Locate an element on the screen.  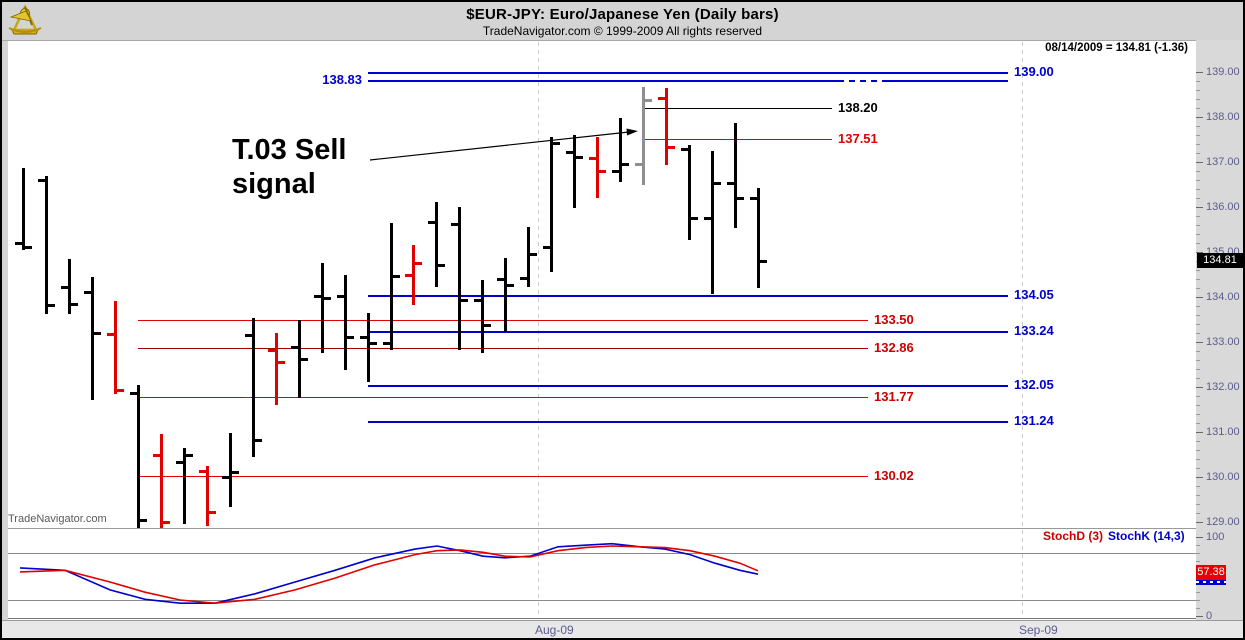
level-label: 139.00 is located at coordinates (1034, 71).